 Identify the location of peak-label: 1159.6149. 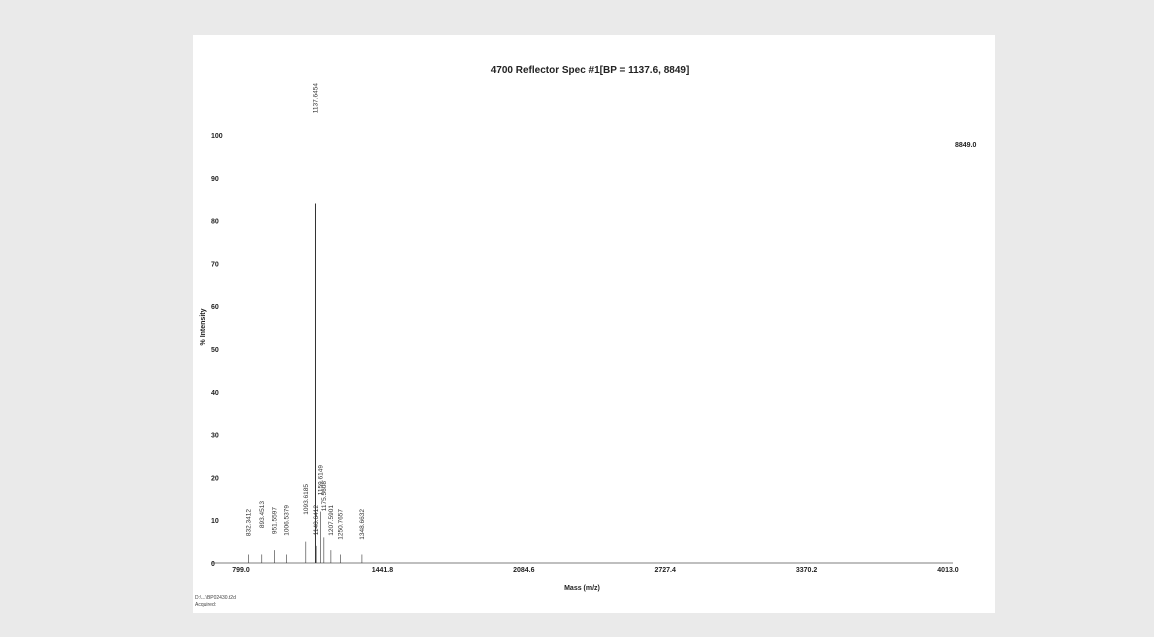
(320, 480).